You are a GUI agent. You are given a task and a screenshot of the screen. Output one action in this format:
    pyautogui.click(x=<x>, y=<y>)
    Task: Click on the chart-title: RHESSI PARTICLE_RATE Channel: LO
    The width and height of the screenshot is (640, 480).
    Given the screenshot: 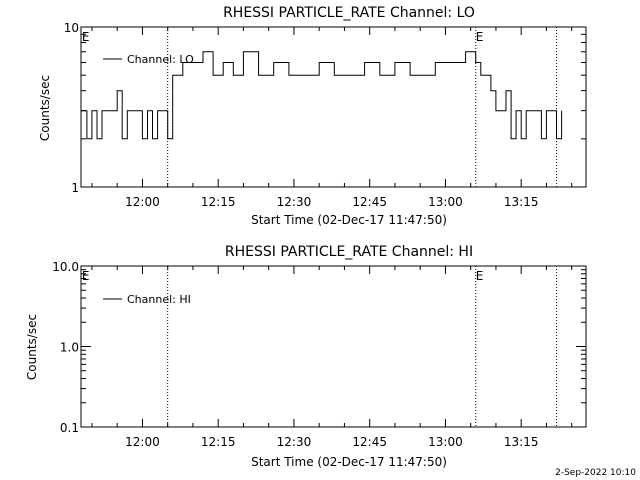 What is the action you would take?
    pyautogui.click(x=349, y=13)
    